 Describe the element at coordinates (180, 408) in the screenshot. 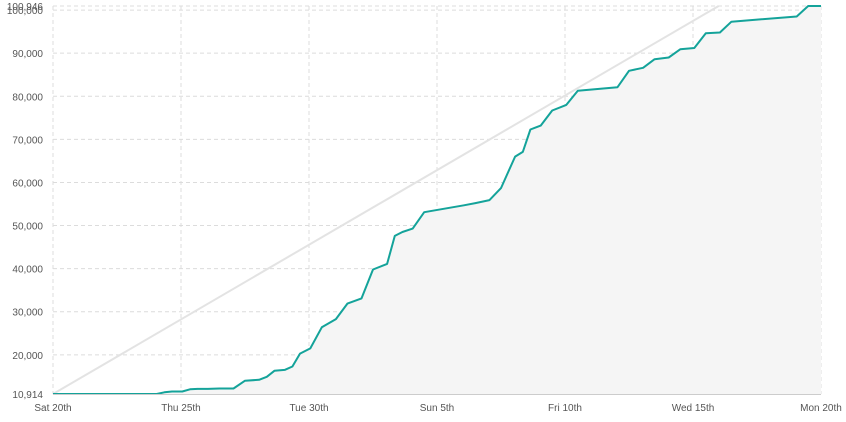

I see `x-tick-label: Thu 25th` at that location.